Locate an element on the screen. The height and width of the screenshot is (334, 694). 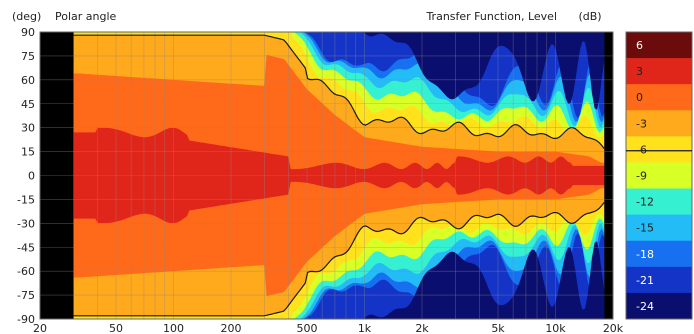
colorbar-label: -6 is located at coordinates (641, 149).